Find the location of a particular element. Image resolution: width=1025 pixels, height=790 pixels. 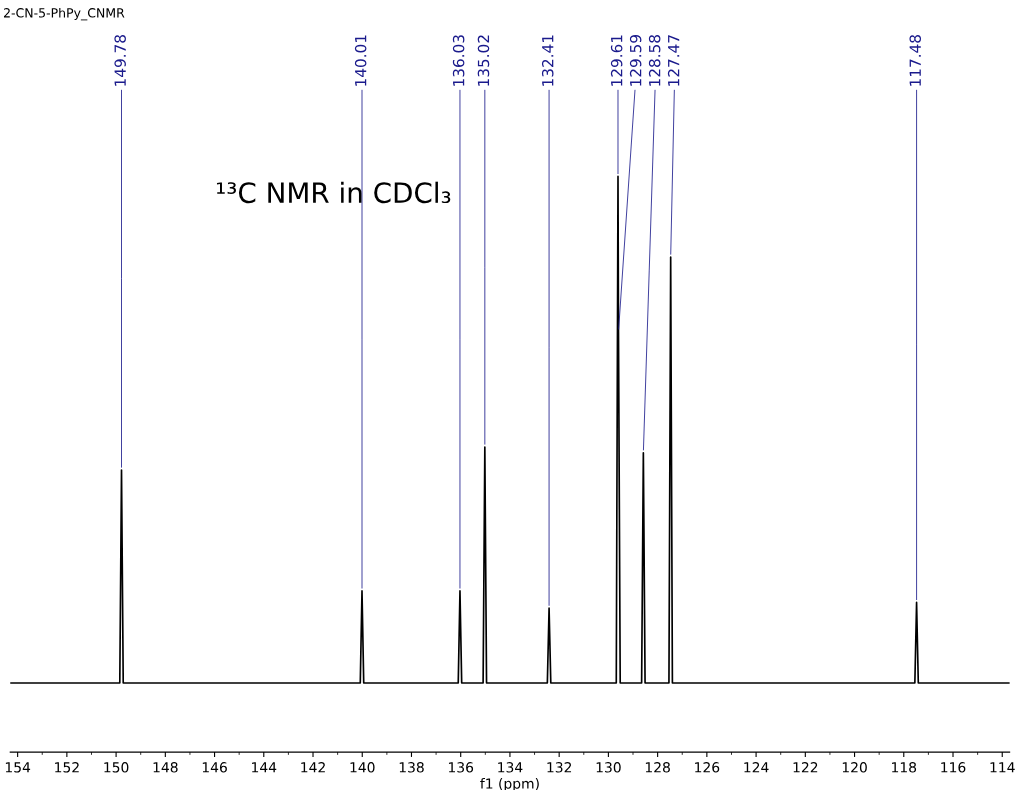

annotation: 135.02 is located at coordinates (483, 60).